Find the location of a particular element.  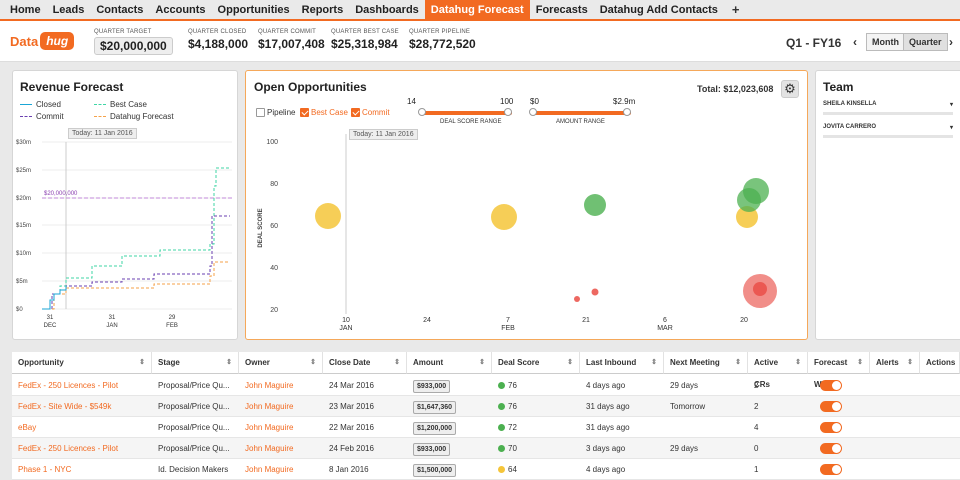

meeting-cell: Tomorrow is located at coordinates (688, 406).